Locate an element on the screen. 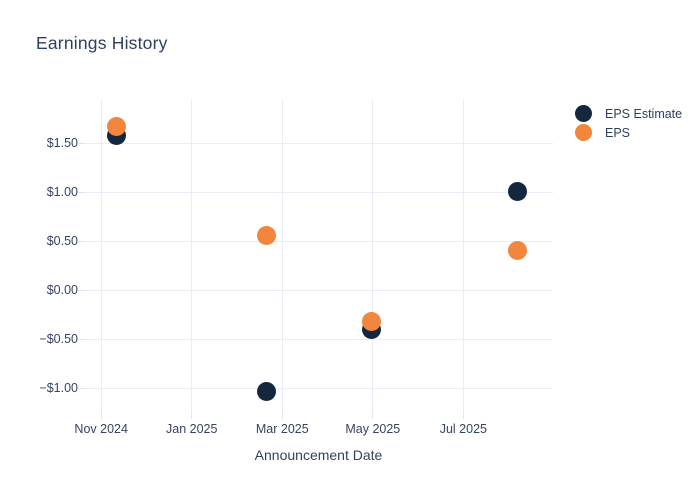 This screenshot has height=500, width=700. eps-estimate-marker-icon is located at coordinates (583, 113).